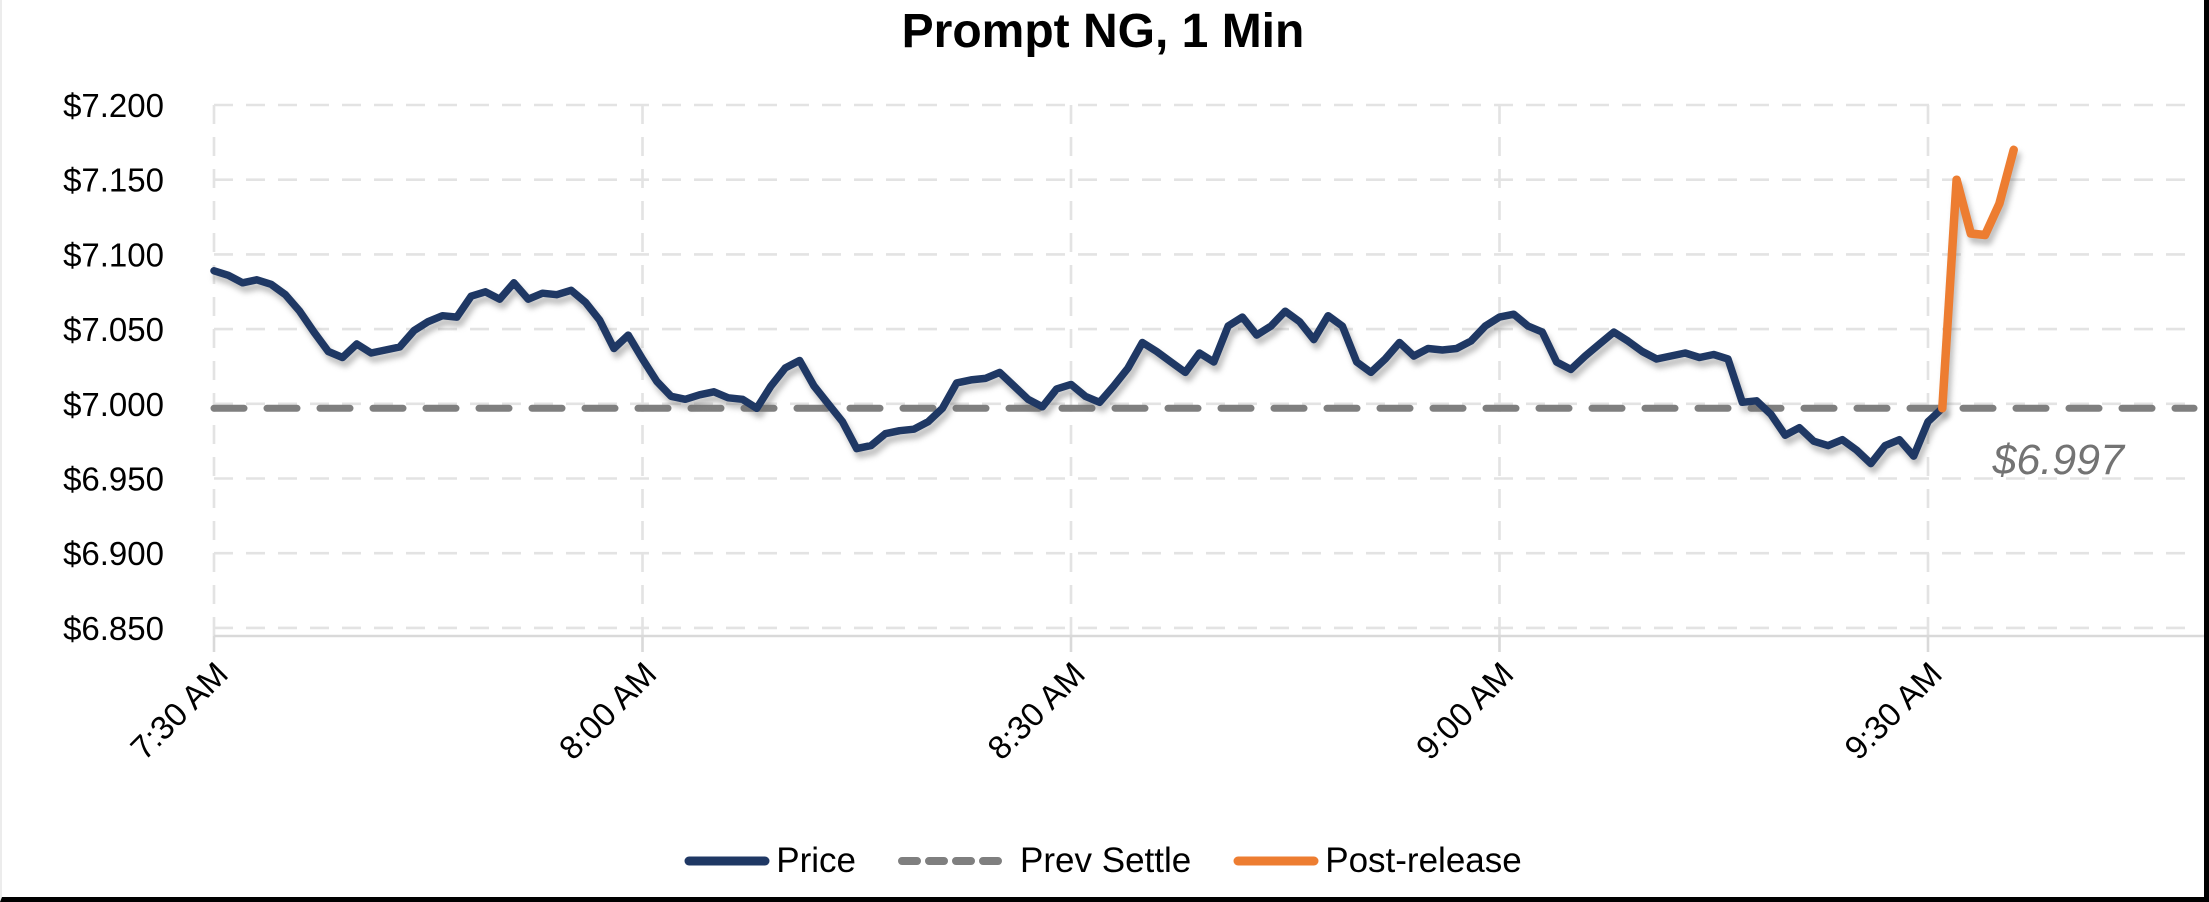 The image size is (2209, 902). I want to click on post-release-line-swatch, so click(1276, 861).